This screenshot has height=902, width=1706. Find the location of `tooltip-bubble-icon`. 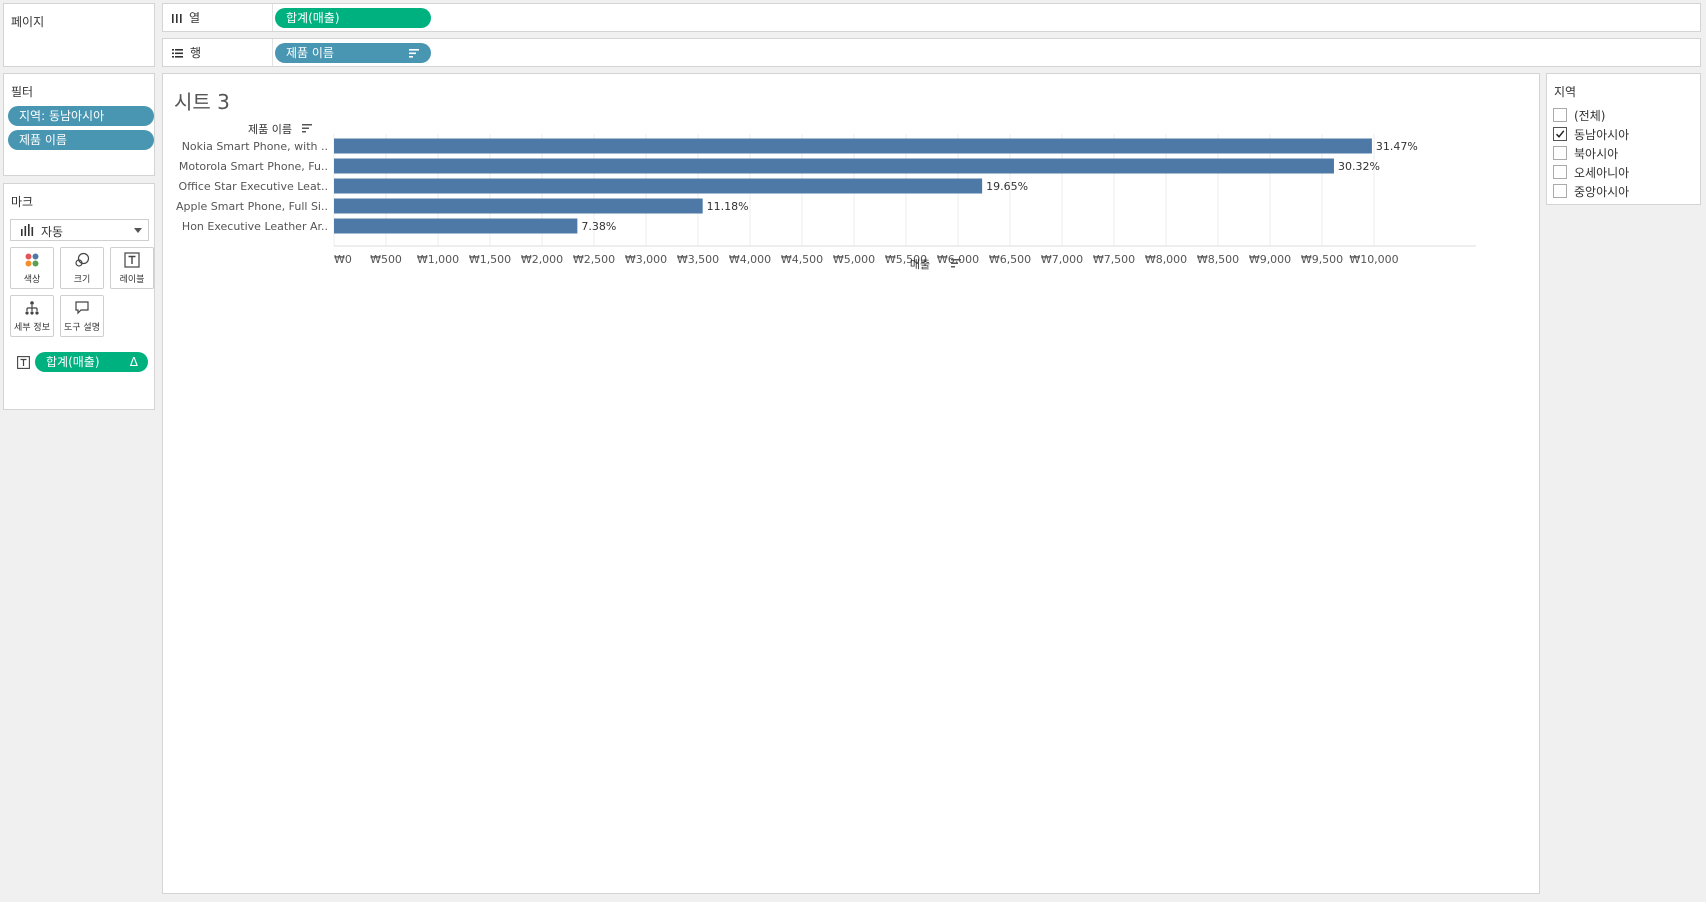

tooltip-bubble-icon is located at coordinates (82, 307).